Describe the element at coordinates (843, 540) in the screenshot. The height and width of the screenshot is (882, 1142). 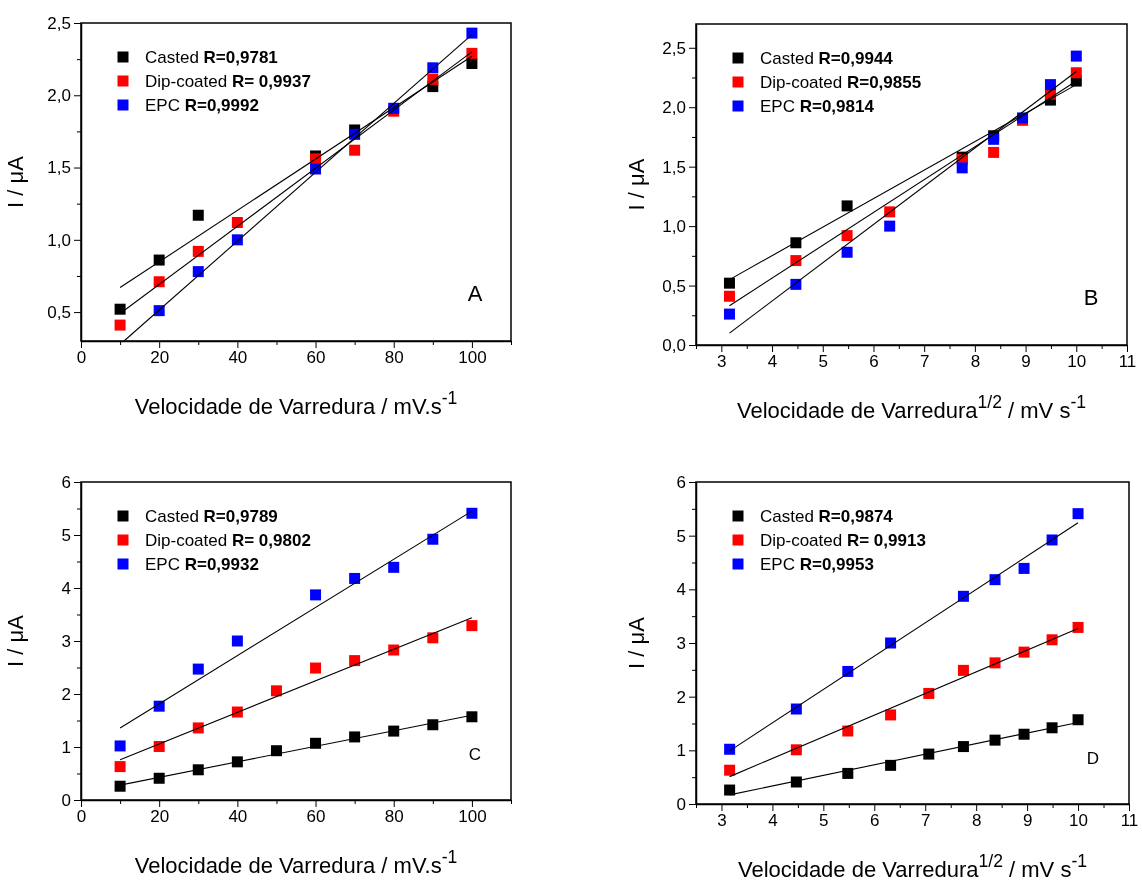
I see `legend-label: Dip-coated R= 0,9913` at that location.